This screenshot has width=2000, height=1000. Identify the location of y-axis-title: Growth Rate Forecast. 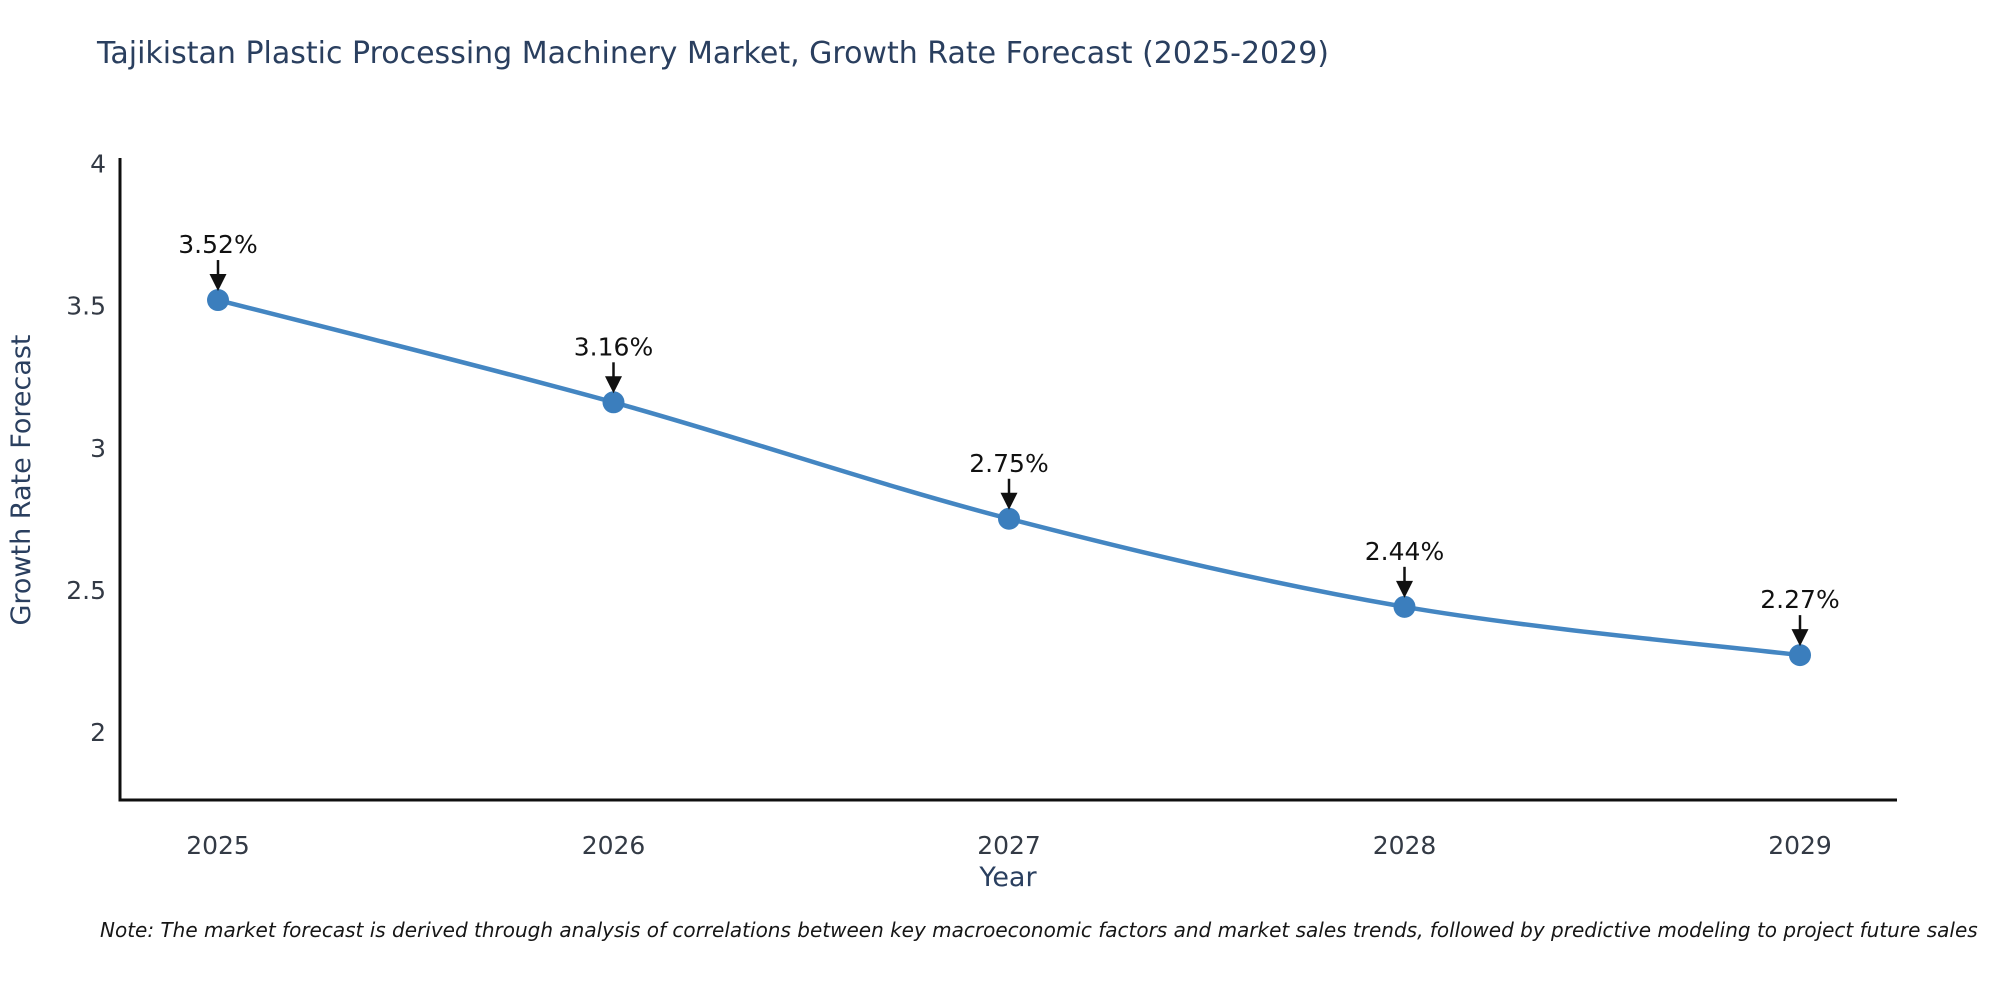
(21, 479).